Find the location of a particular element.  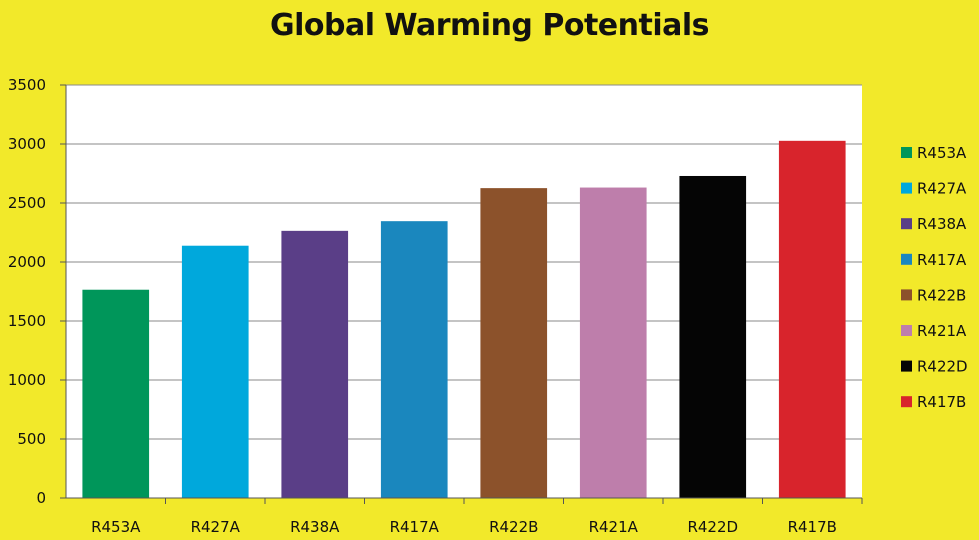

x-tick-label: R421A is located at coordinates (614, 527).